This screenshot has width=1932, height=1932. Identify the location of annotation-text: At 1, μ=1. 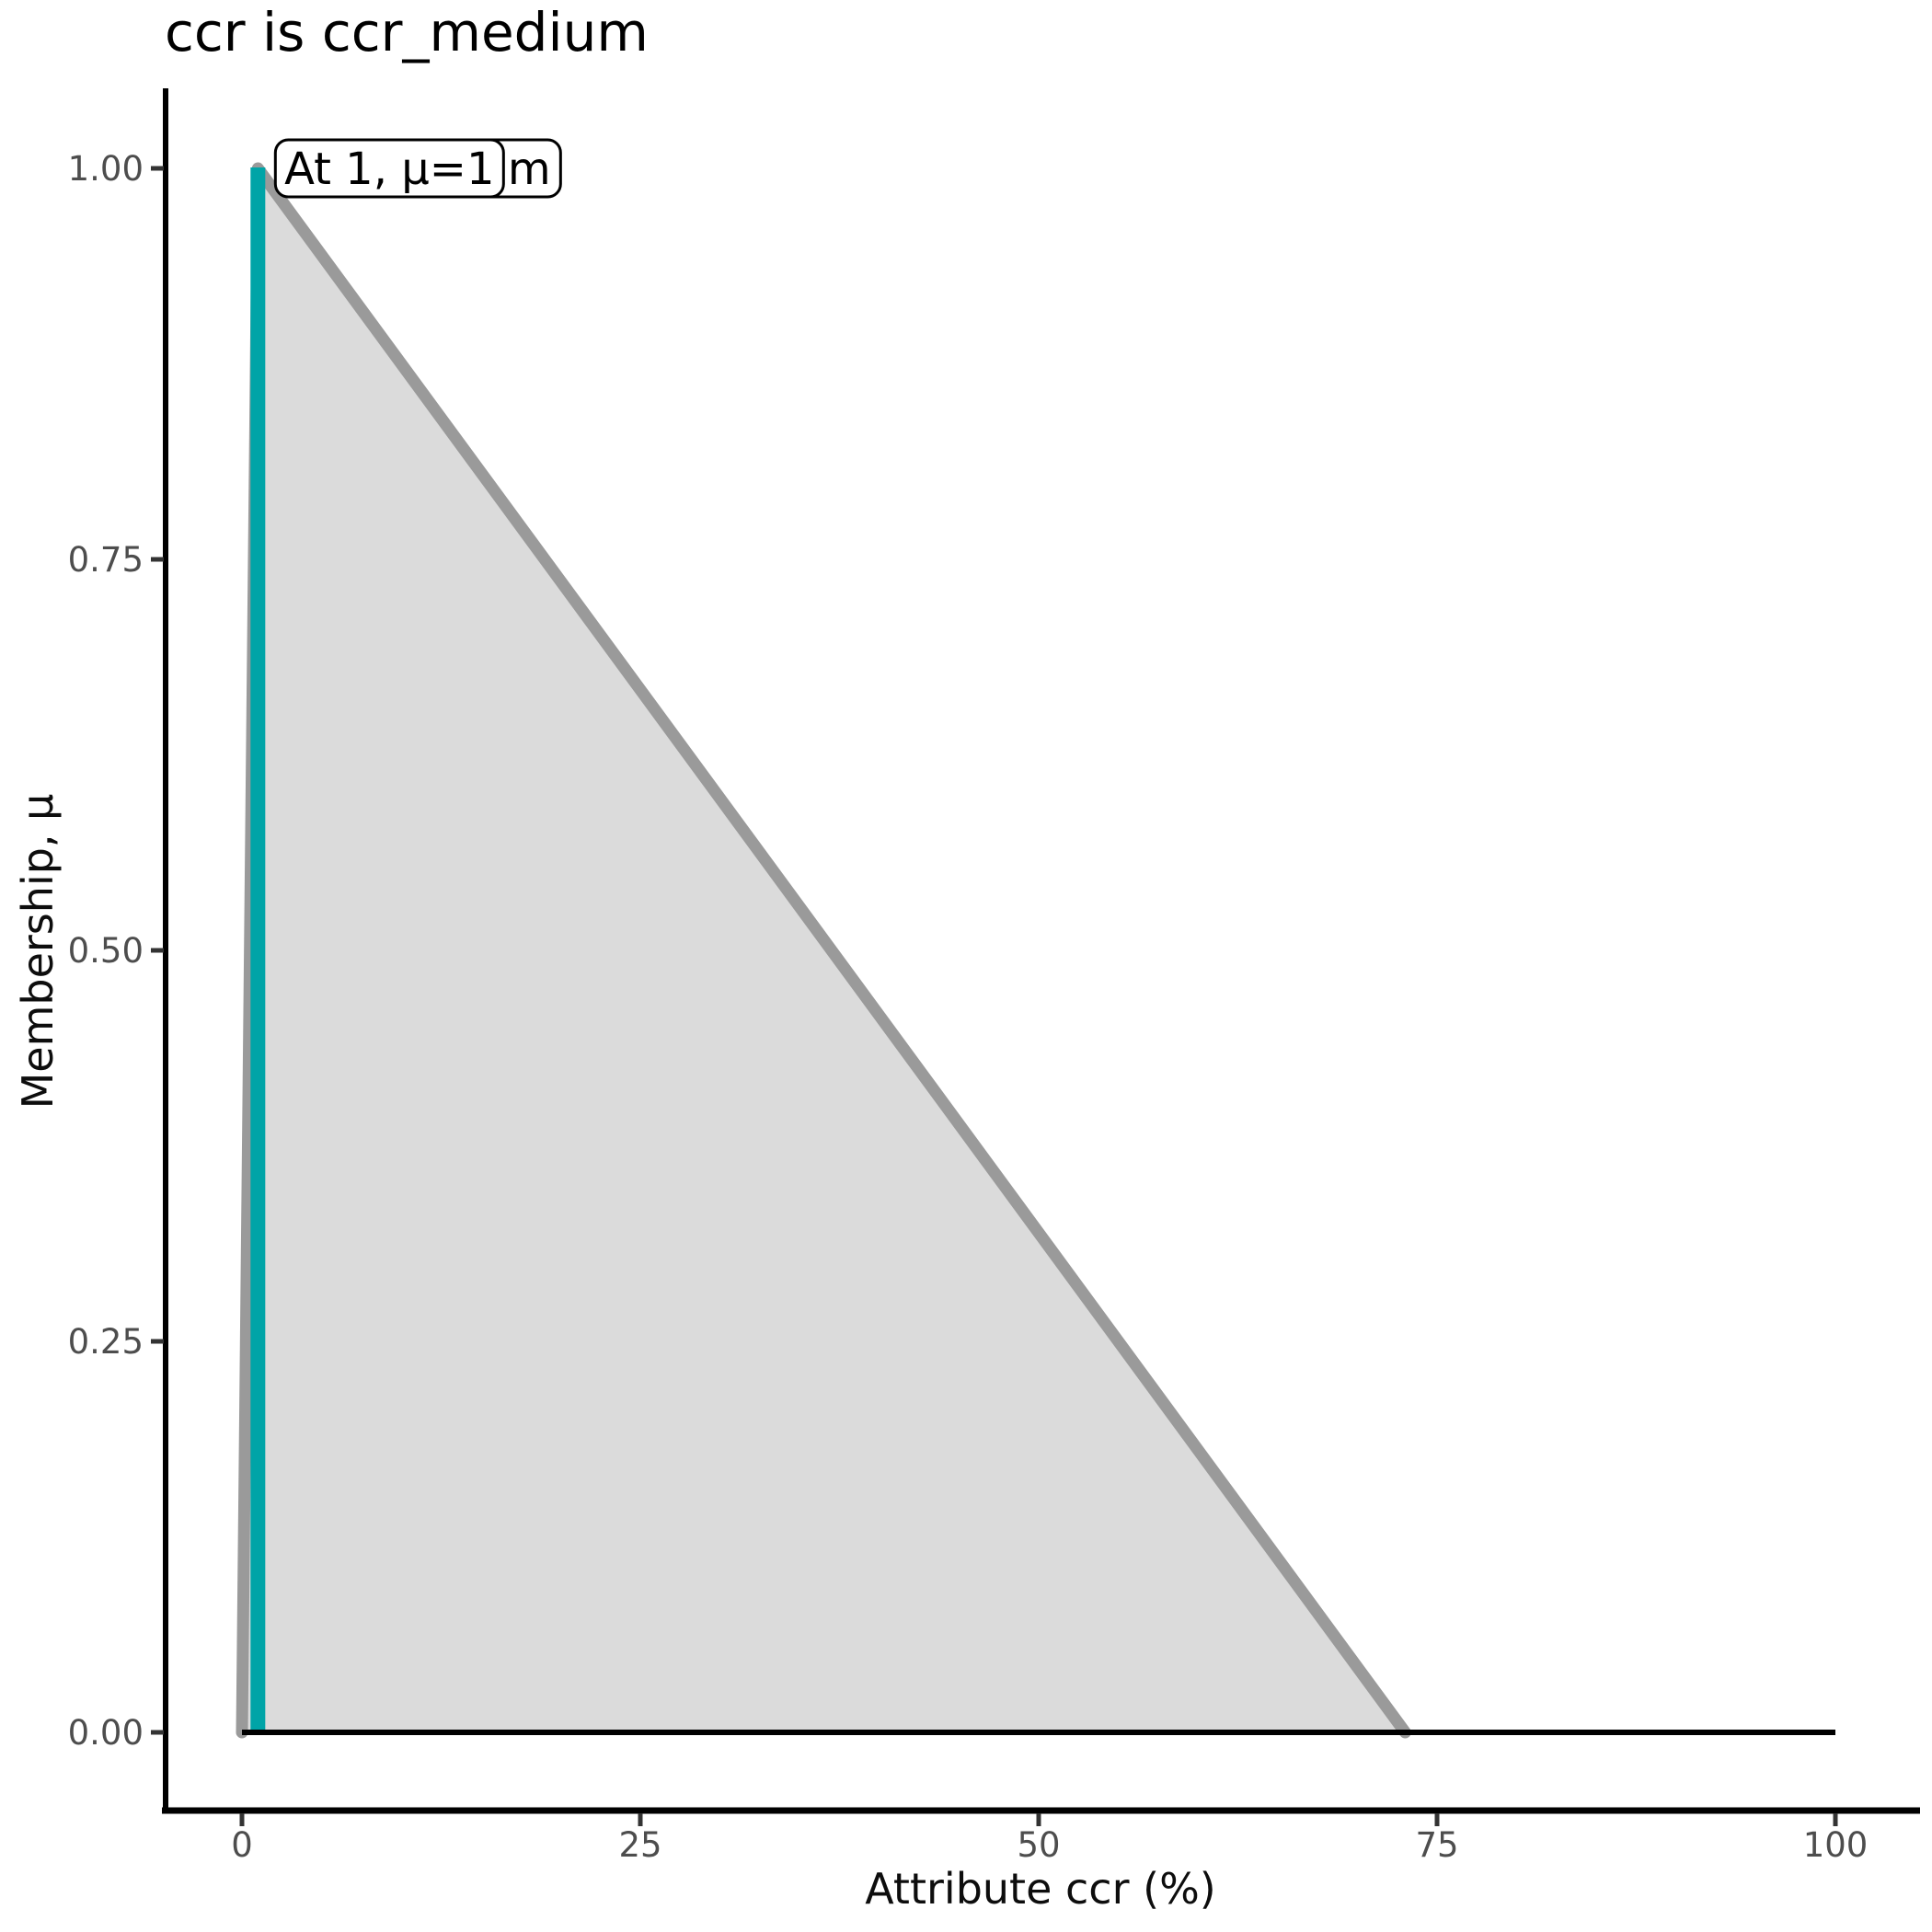
(389, 169).